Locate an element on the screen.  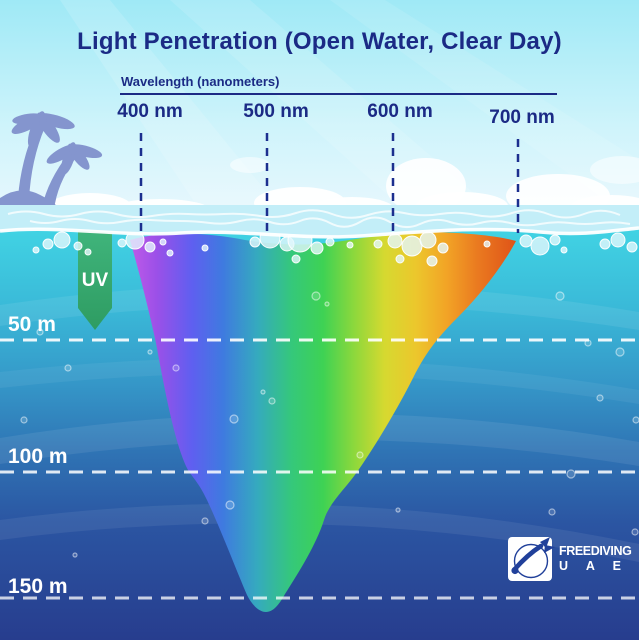
depth-label-50m: 50 m is located at coordinates (32, 324).